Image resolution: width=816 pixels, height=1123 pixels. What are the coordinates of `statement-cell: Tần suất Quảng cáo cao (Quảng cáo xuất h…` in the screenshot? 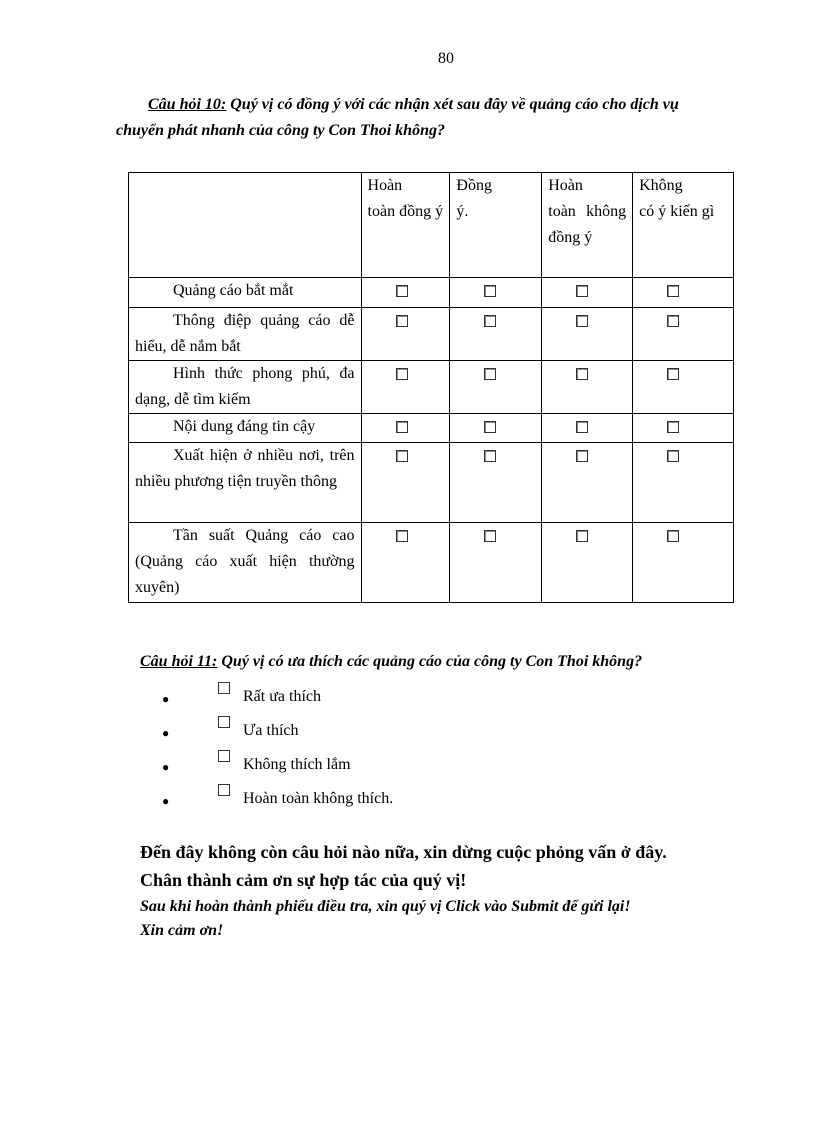 It's located at (245, 562).